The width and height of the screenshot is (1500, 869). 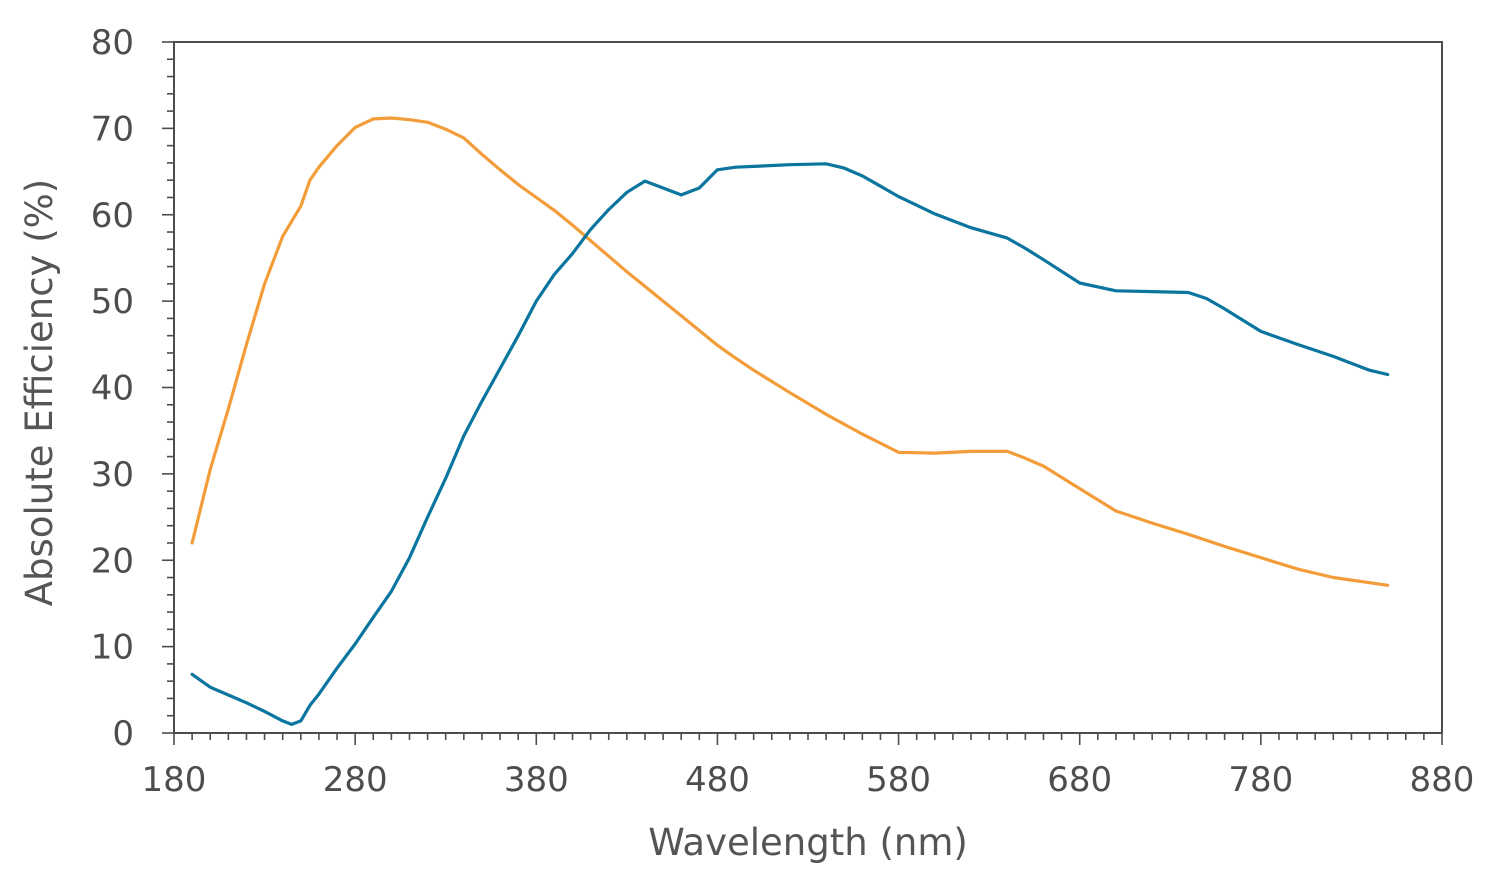 I want to click on x-tick-label: 380, so click(x=536, y=780).